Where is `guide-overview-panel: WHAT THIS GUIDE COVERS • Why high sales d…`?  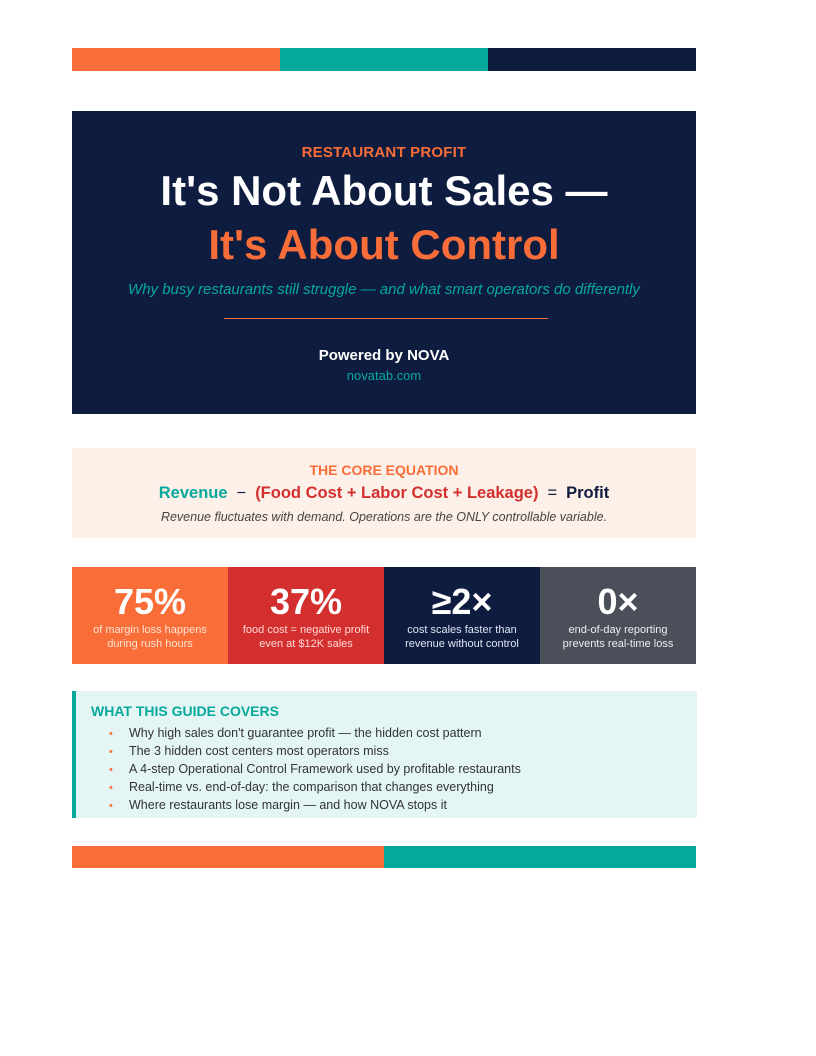 guide-overview-panel: WHAT THIS GUIDE COVERS • Why high sales d… is located at coordinates (384, 754).